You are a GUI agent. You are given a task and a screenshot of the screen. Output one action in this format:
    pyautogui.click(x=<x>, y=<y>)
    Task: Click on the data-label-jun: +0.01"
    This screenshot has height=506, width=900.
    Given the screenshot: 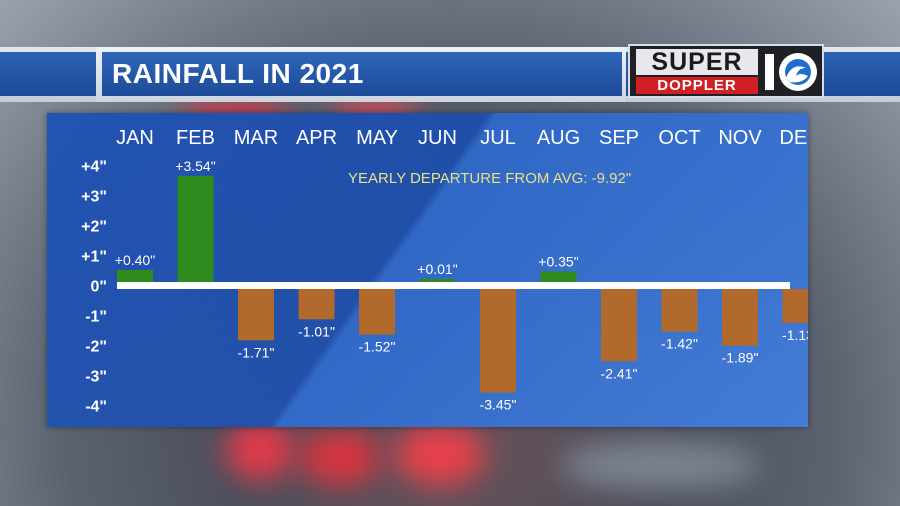 What is the action you would take?
    pyautogui.click(x=437, y=269)
    